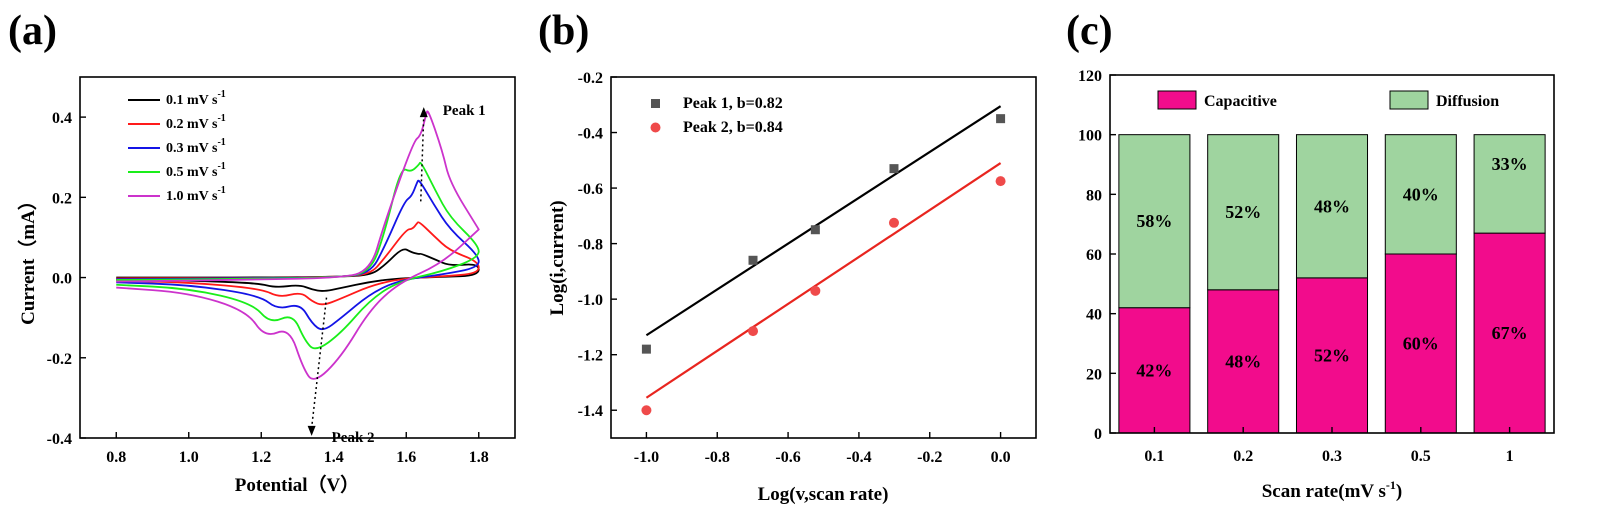 The width and height of the screenshot is (1598, 525). Describe the element at coordinates (590, 189) in the screenshot. I see `panel-b-ytick-label: -0.6` at that location.